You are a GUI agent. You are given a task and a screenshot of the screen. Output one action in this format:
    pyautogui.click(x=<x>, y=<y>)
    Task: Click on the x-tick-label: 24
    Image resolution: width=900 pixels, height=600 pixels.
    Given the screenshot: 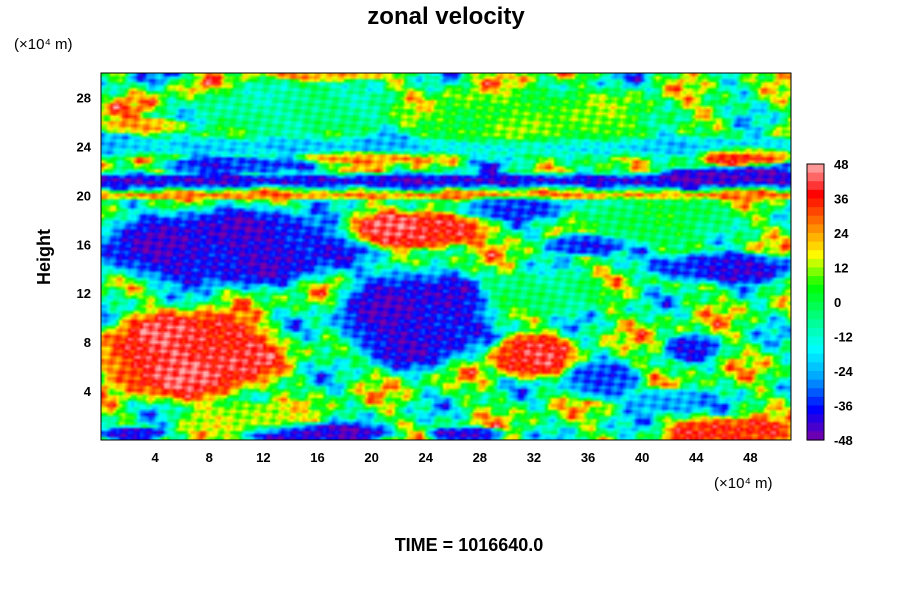 What is the action you would take?
    pyautogui.click(x=425, y=457)
    